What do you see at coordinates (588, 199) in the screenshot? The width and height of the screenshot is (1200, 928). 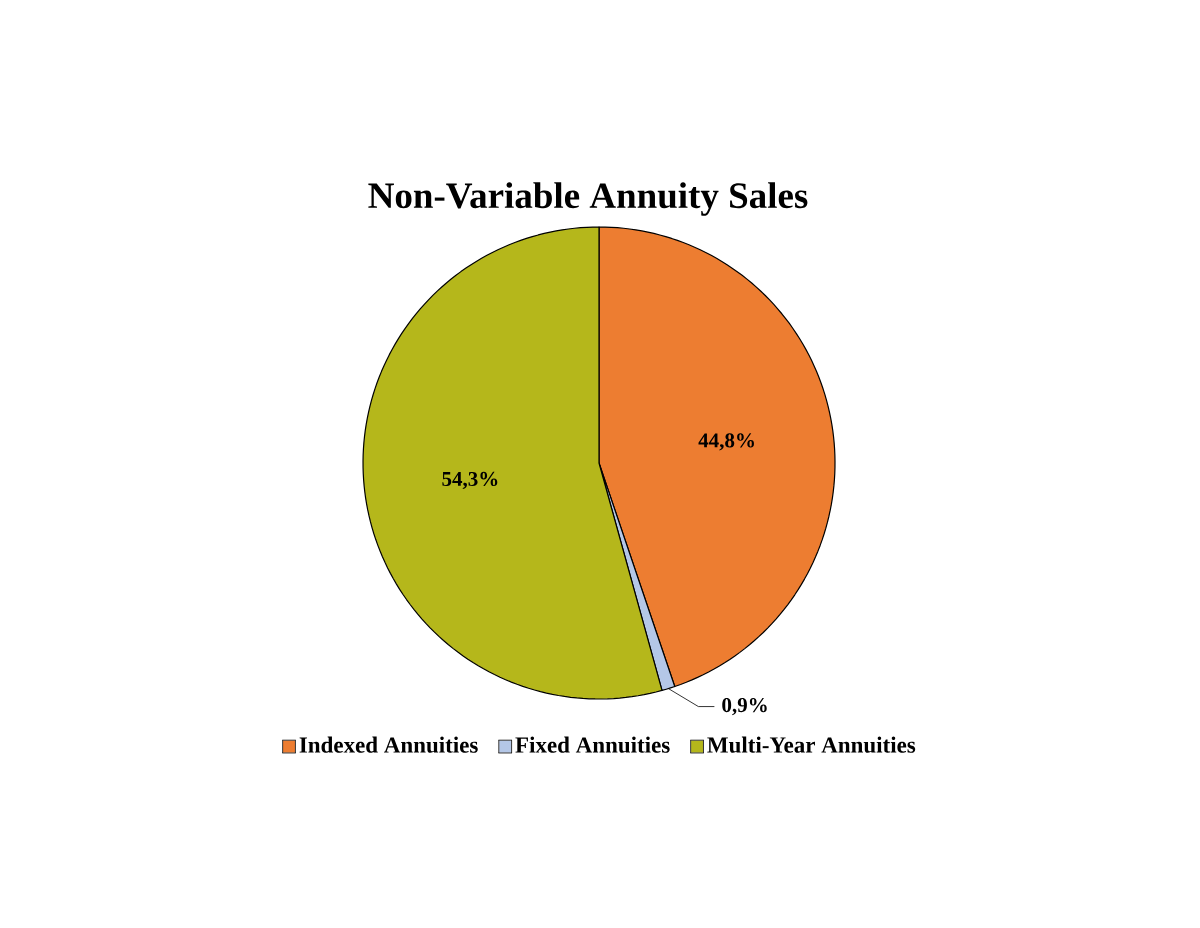 I see `chart-title: Non-Variable Annuity Sales` at bounding box center [588, 199].